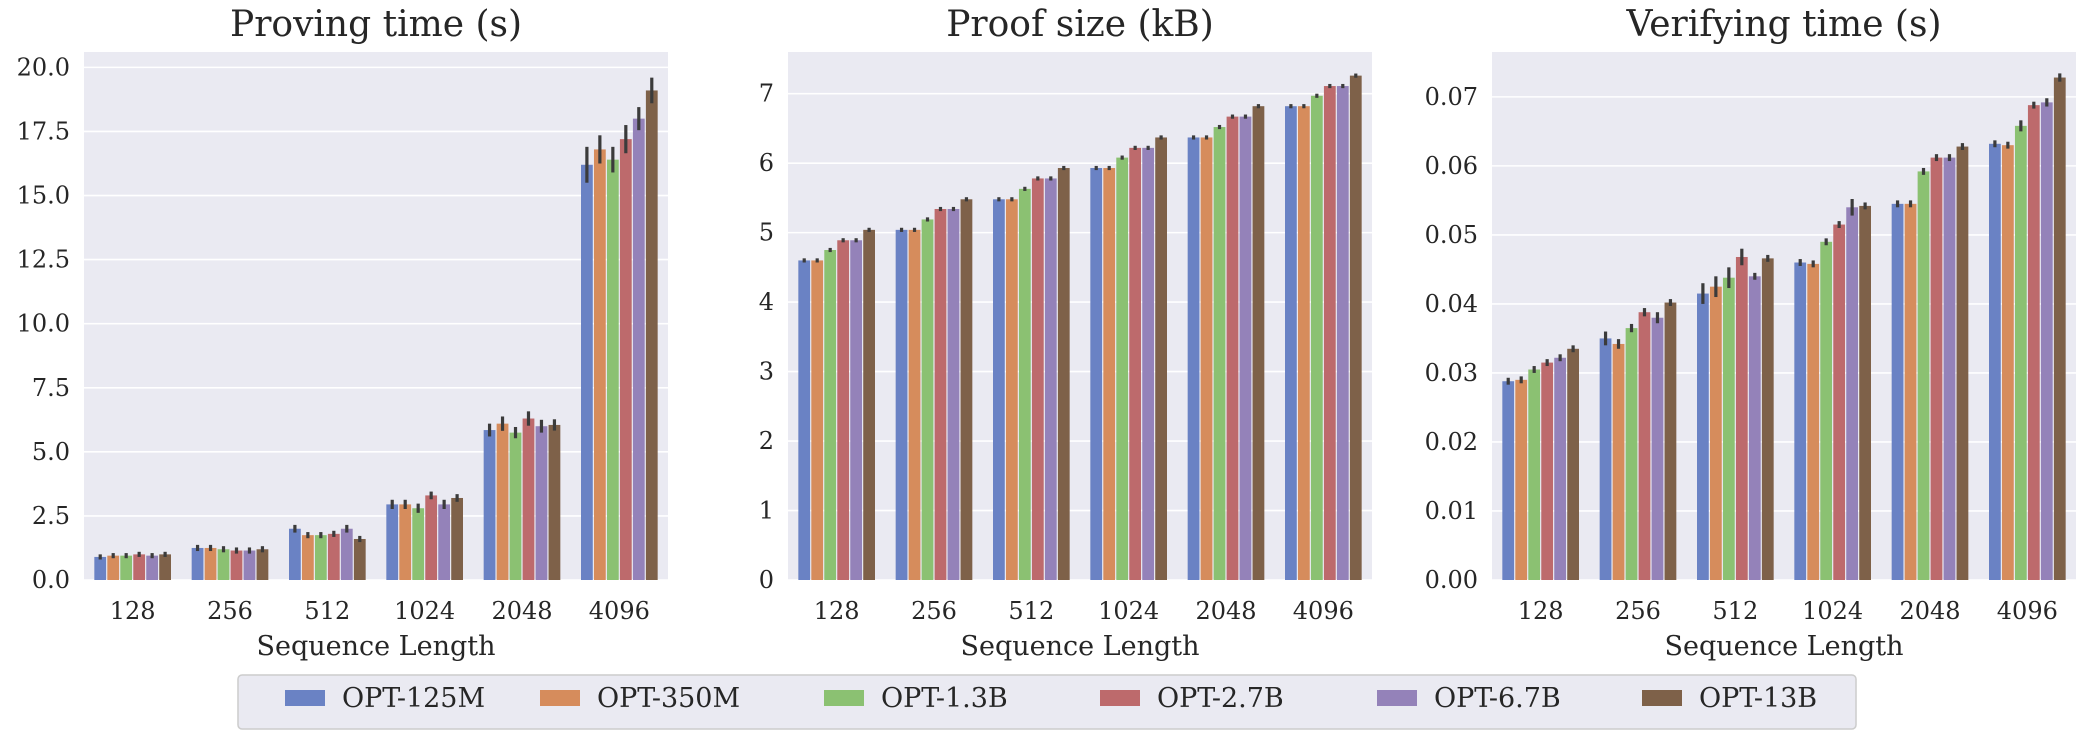 The width and height of the screenshot is (2081, 735). What do you see at coordinates (1451, 166) in the screenshot?
I see `y-tick-label: 0.06` at bounding box center [1451, 166].